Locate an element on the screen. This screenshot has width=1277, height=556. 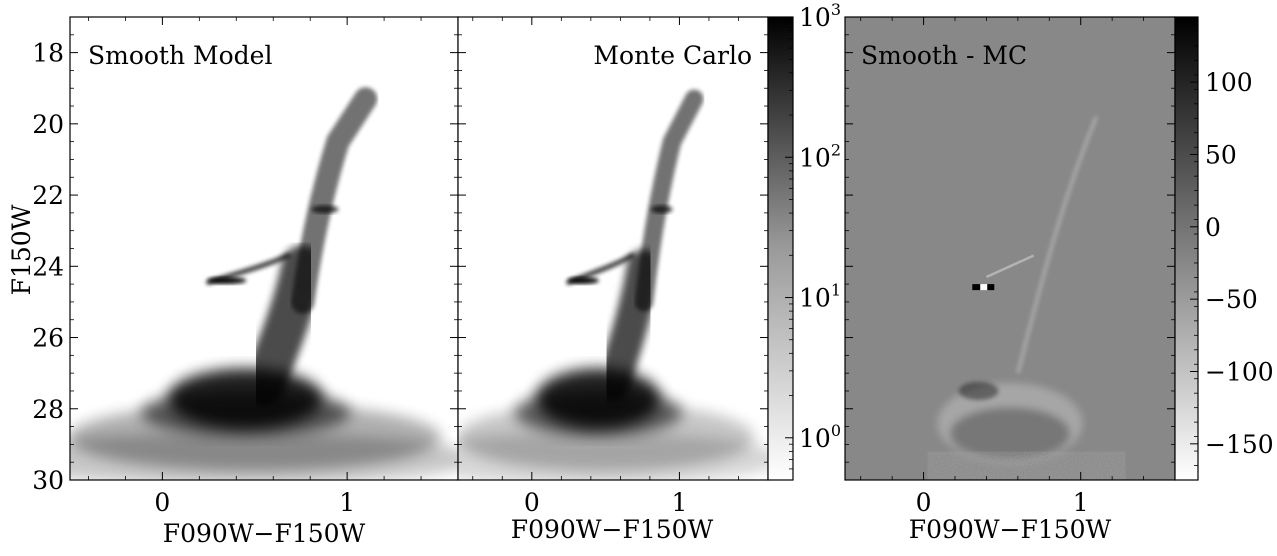
difference-label: Smooth - MC is located at coordinates (944, 55).